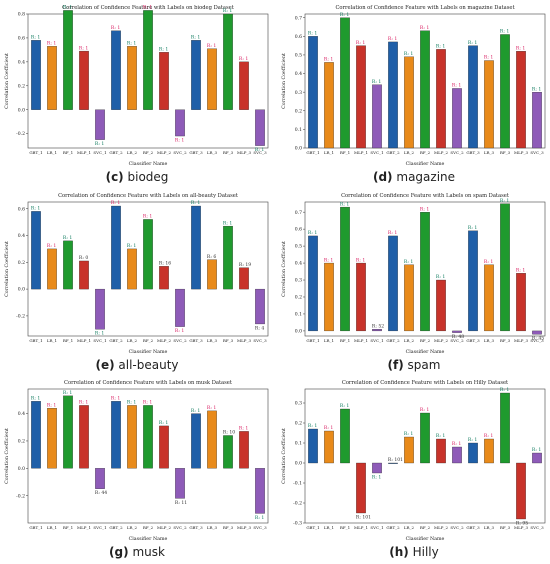 This screenshot has height=564, width=550. Describe the element at coordinates (298, 281) in the screenshot. I see `y-tick-label: 0.3` at that location.